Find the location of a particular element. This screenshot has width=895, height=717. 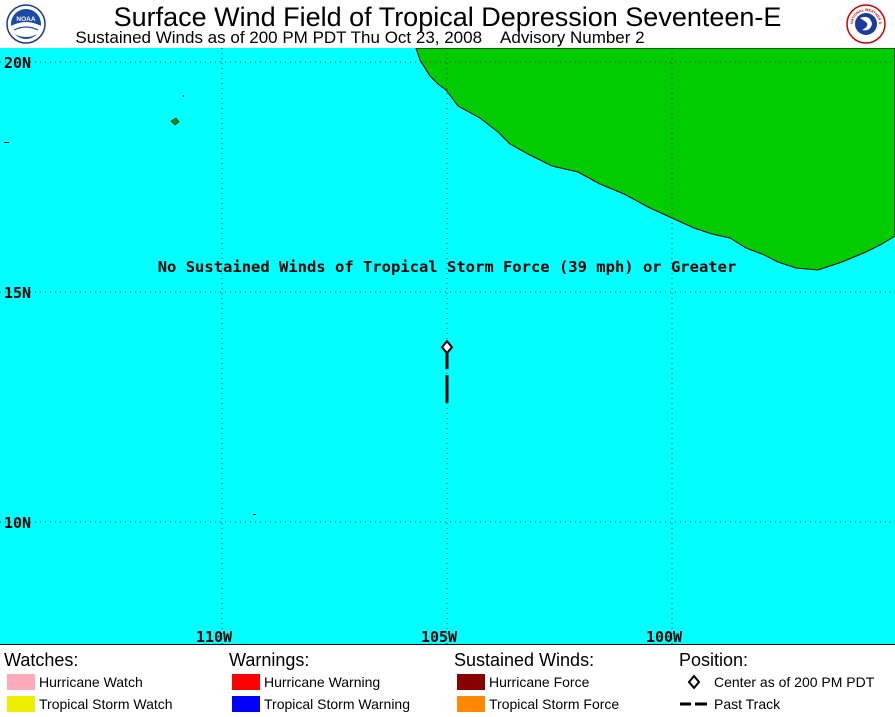

legend-hurricane-warning: Hurricane Warning is located at coordinates (304, 682).